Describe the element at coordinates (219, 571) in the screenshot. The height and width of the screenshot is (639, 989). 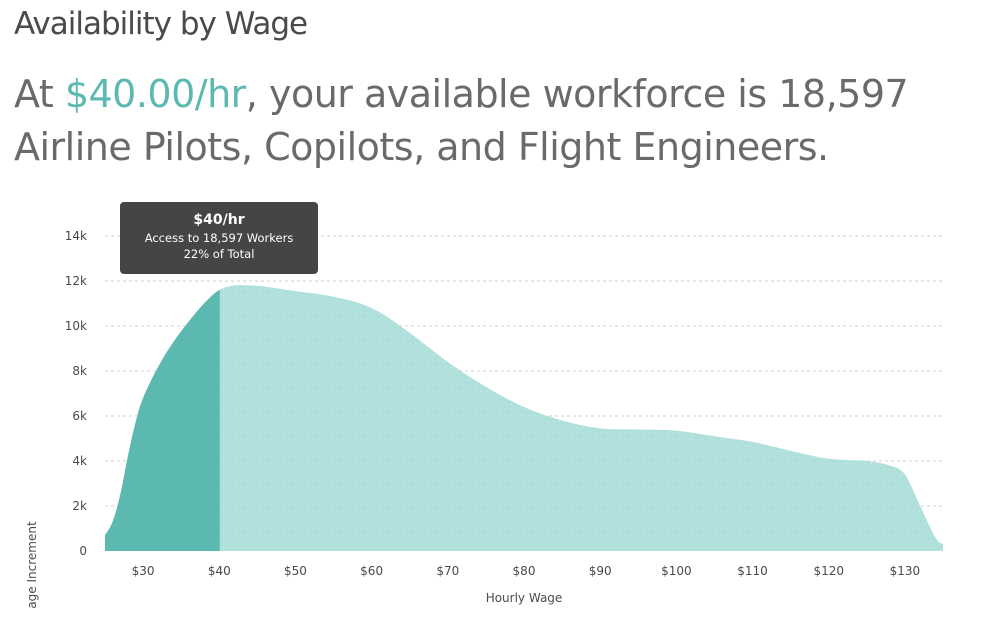
I see `x-tick-label: $40` at that location.